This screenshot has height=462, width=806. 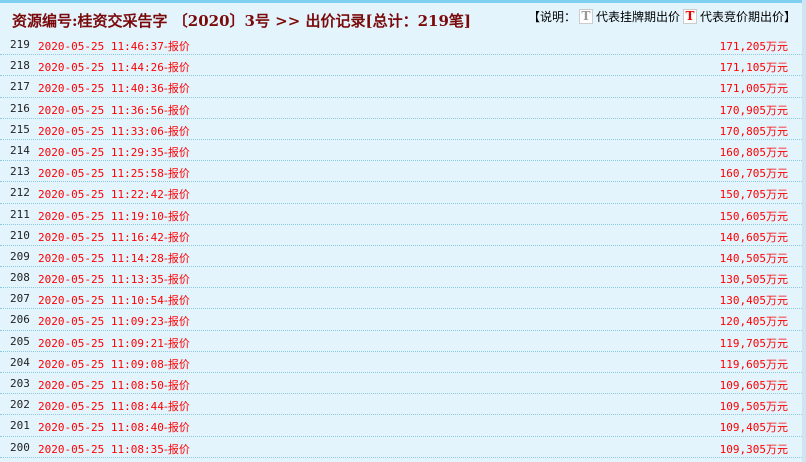 I want to click on table-row: 210 2020-05-25 11:16:42-报价 140,605万元, so click(x=401, y=235).